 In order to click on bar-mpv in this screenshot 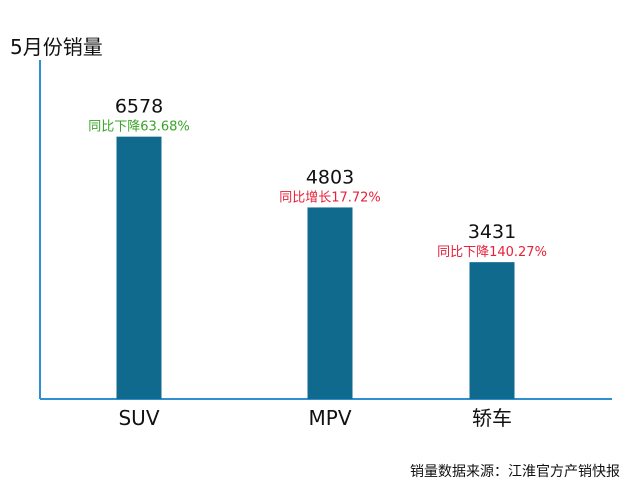, I will do `click(330, 303)`.